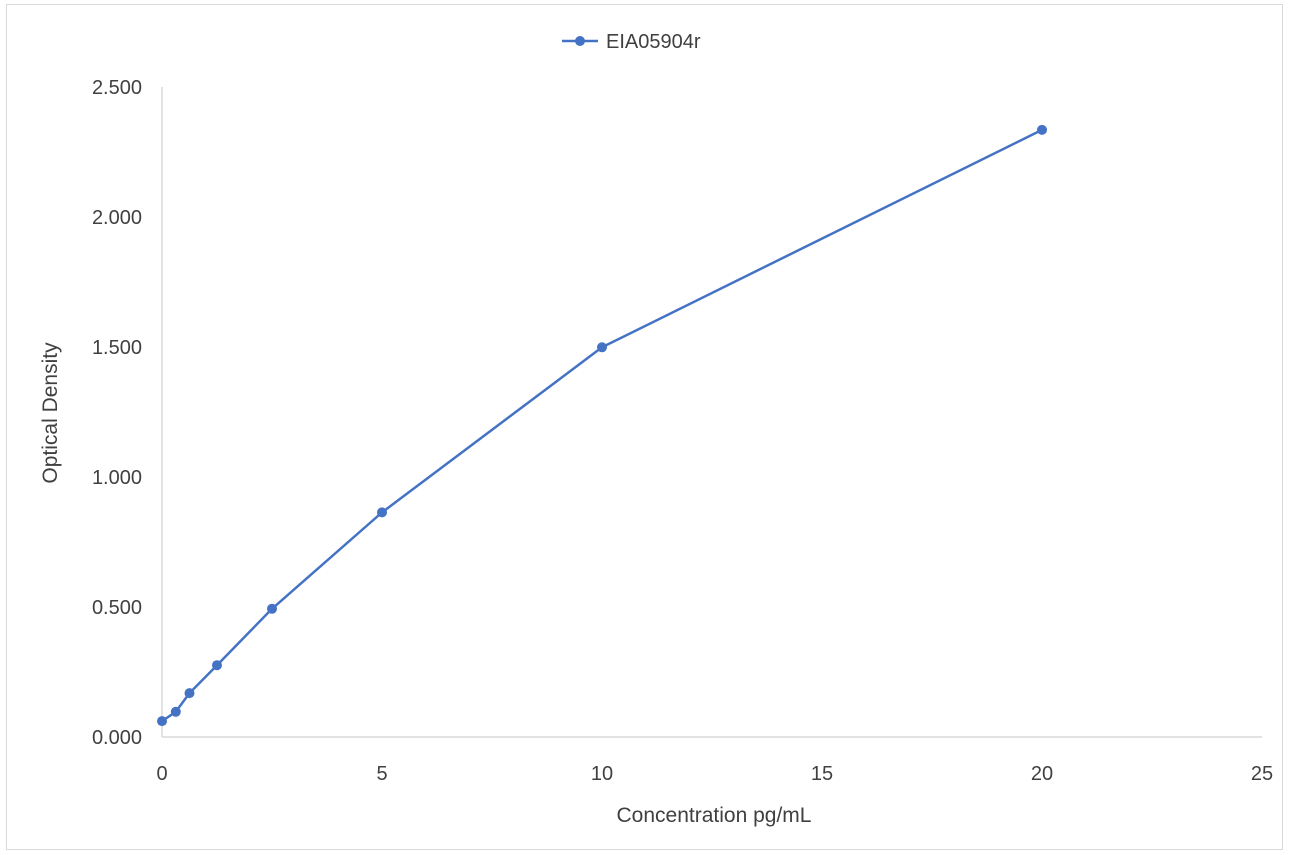 The width and height of the screenshot is (1290, 855). What do you see at coordinates (1262, 774) in the screenshot?
I see `x-tick-label: 25` at bounding box center [1262, 774].